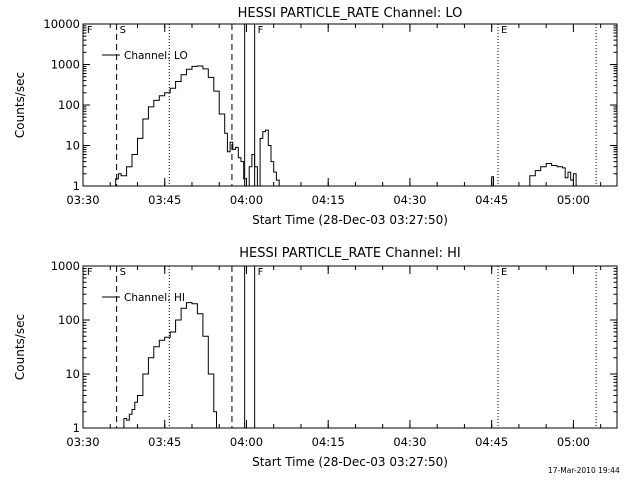 The height and width of the screenshot is (480, 640). What do you see at coordinates (246, 200) in the screenshot?
I see `panel1-x-tick-label: 04:00` at bounding box center [246, 200].